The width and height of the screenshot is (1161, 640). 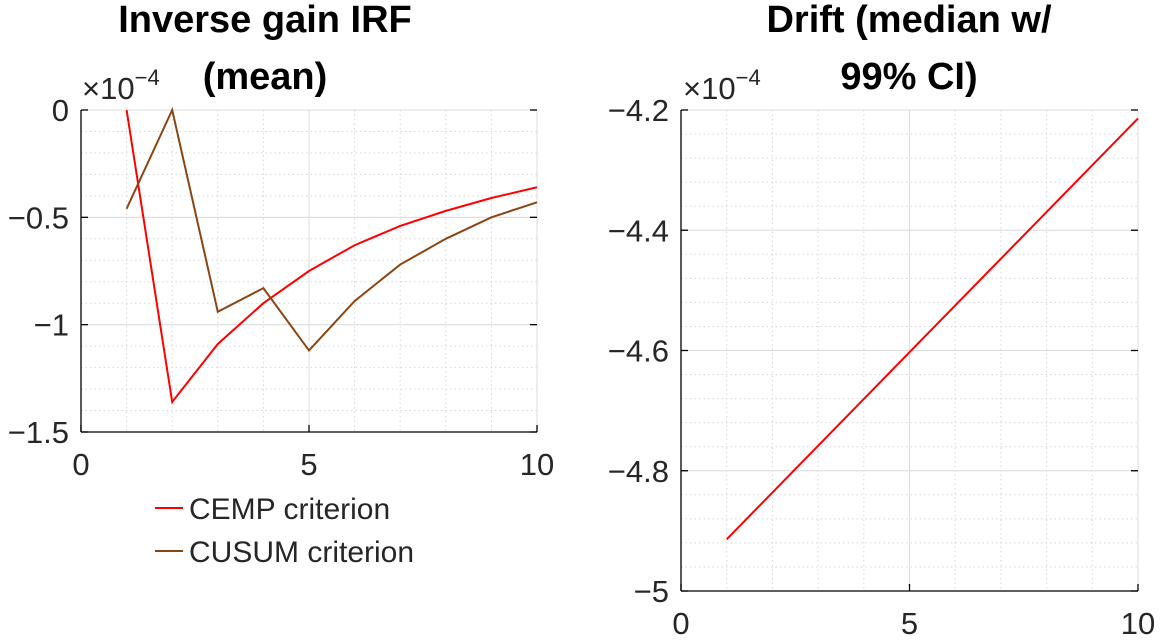 I want to click on y-tick-label: −5, so click(x=651, y=591).